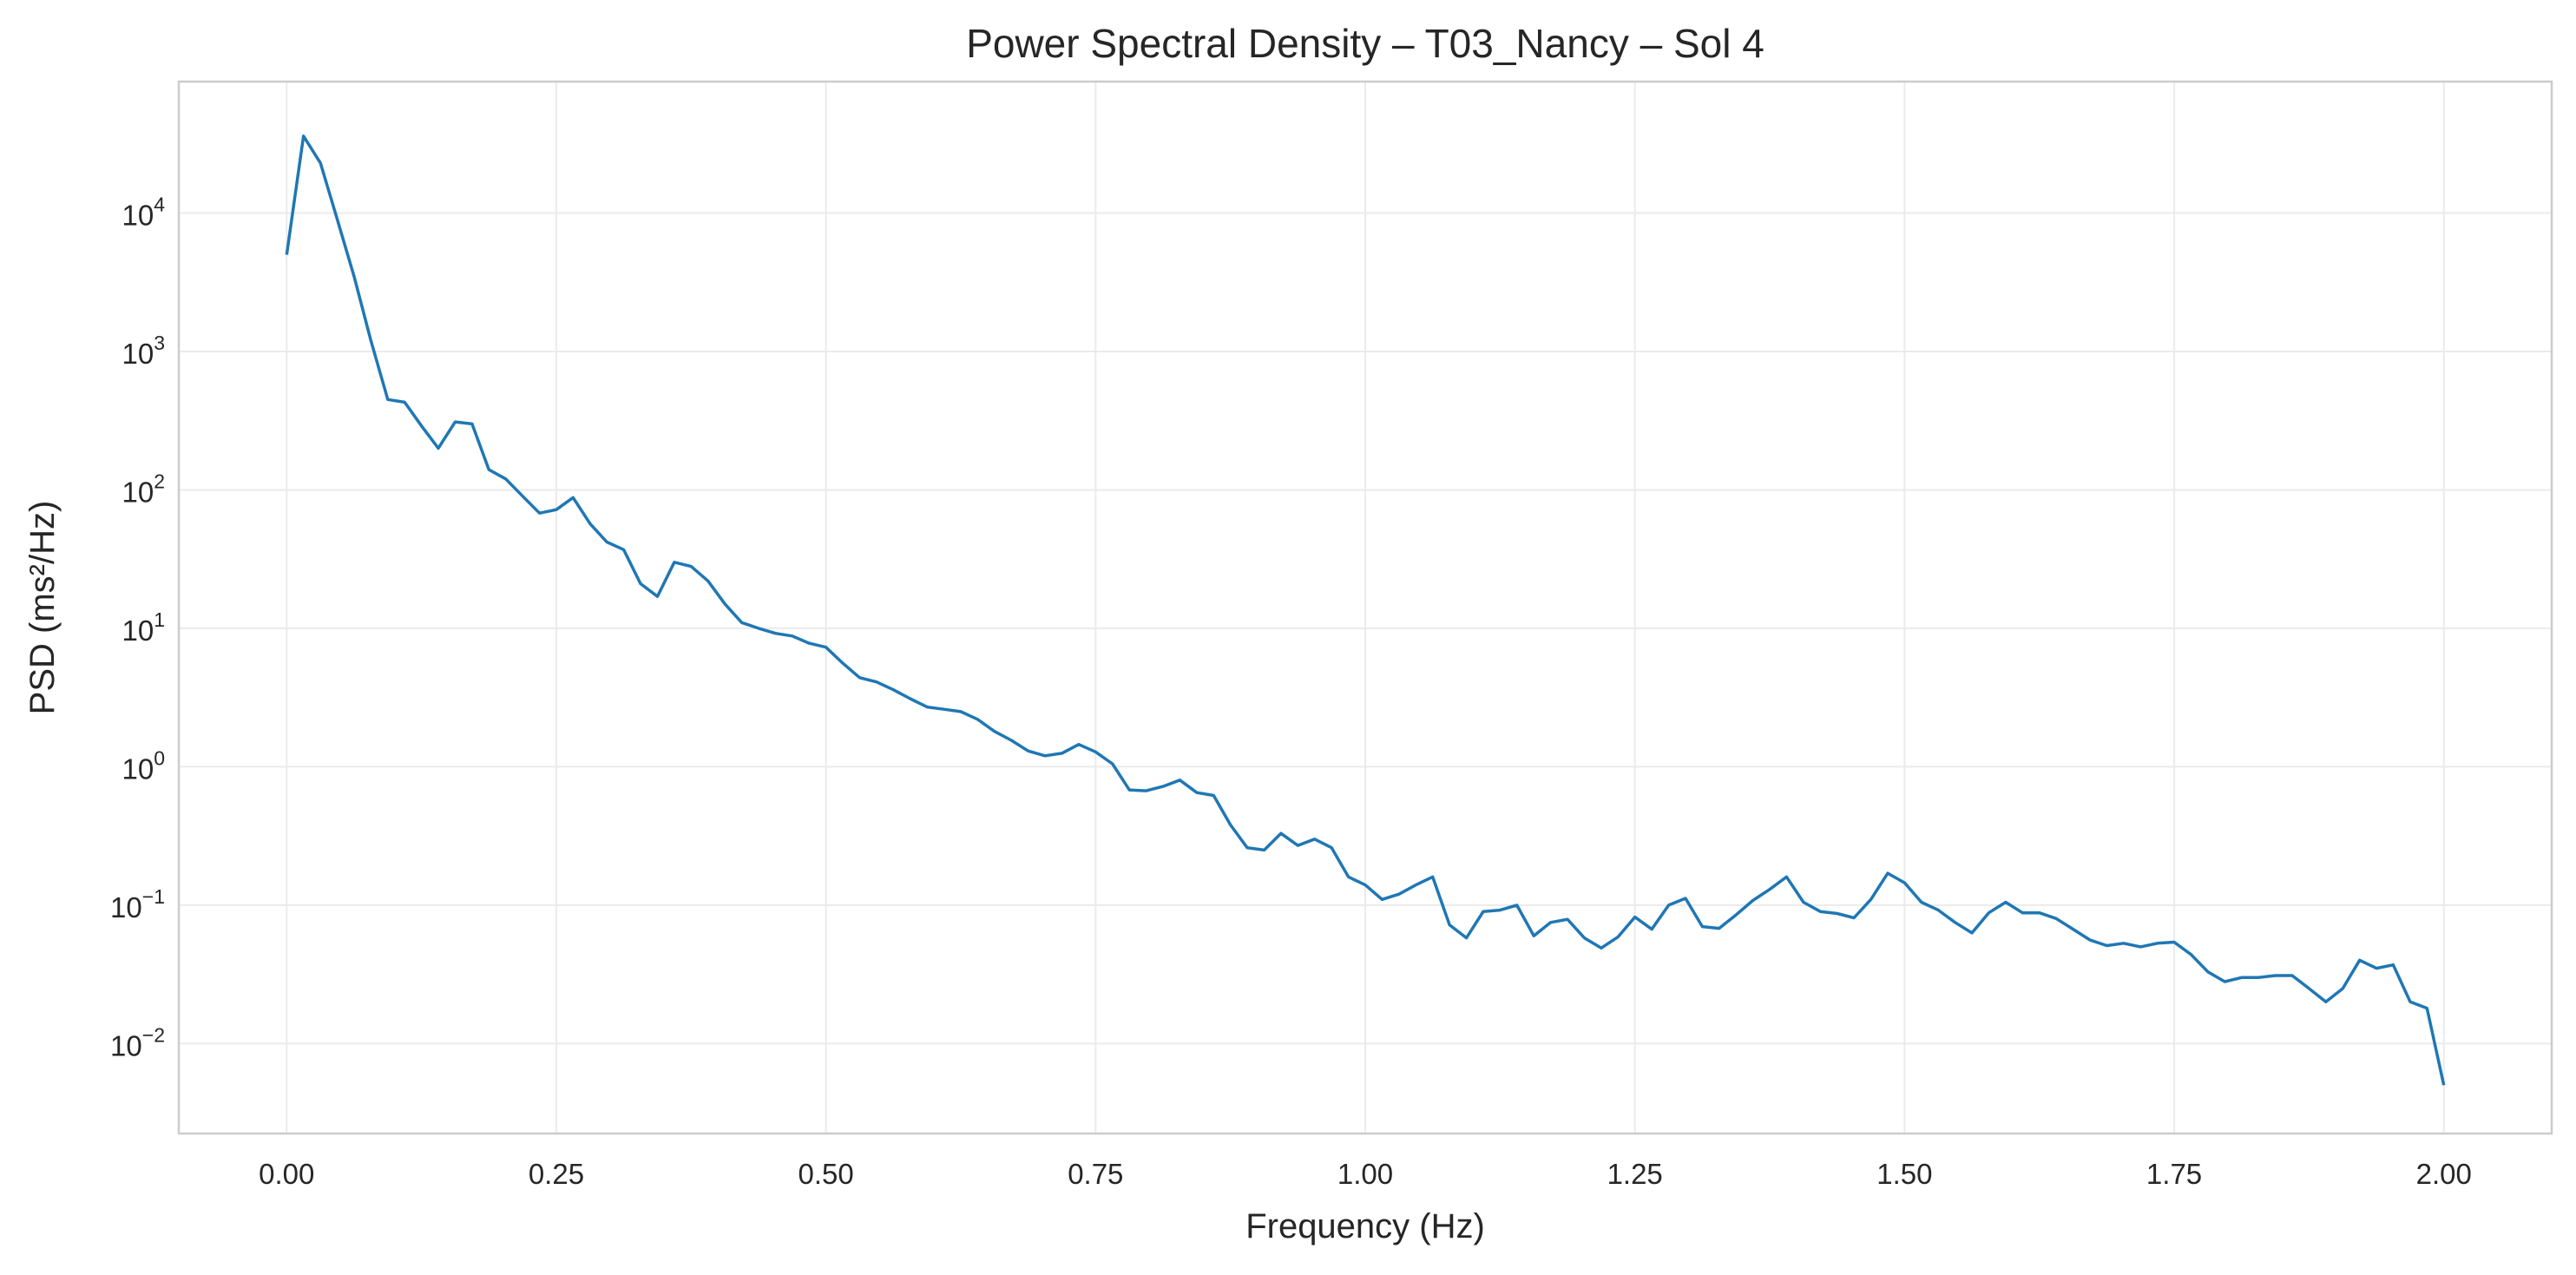  I want to click on y-tick-label: 10³, so click(143, 351).